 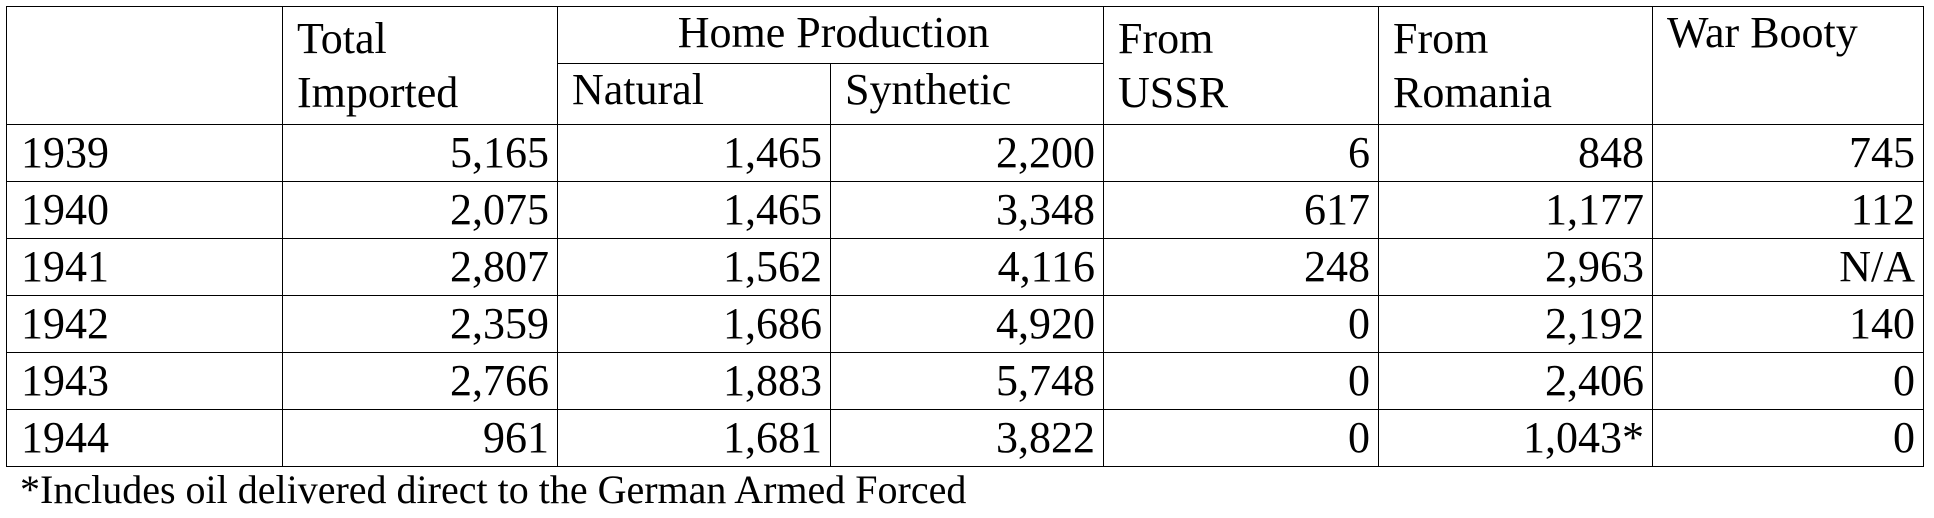 I want to click on cell-natural: 1,686, so click(x=694, y=324).